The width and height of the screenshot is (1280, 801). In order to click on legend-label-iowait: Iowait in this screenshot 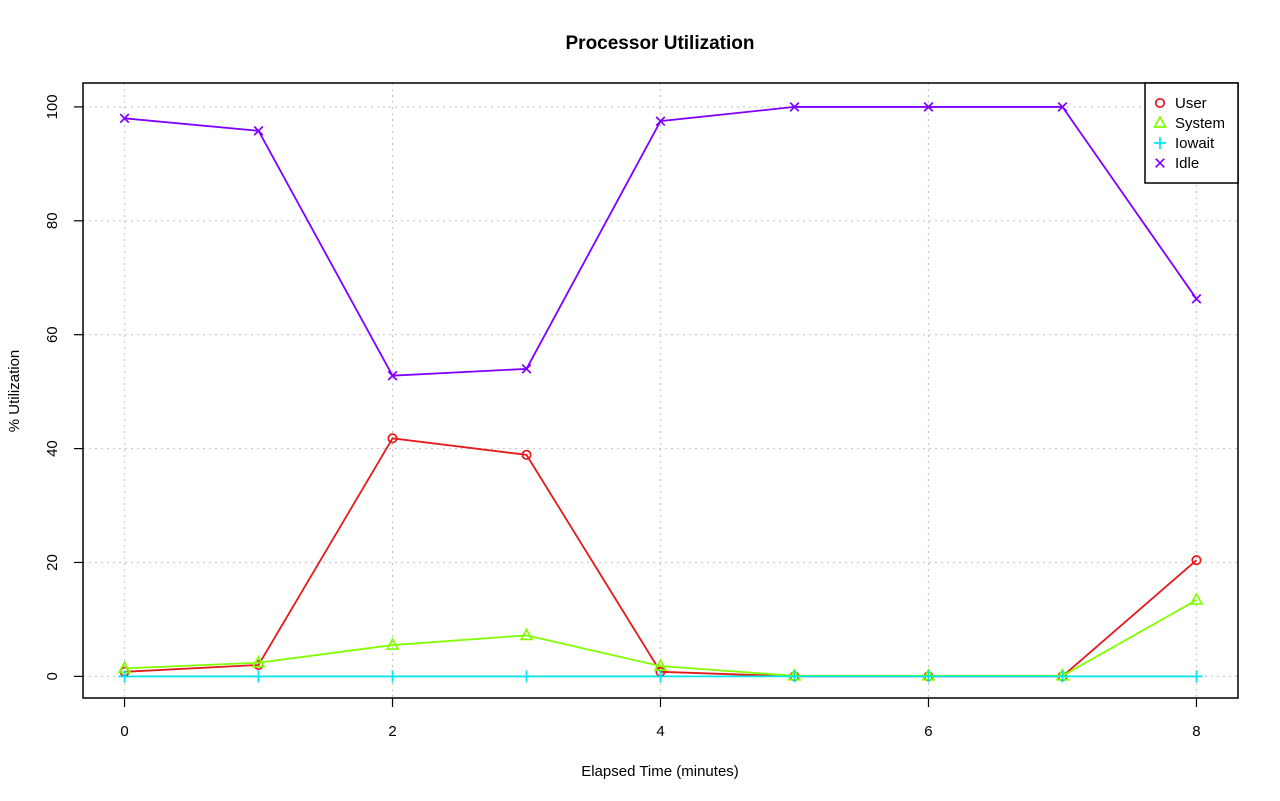, I will do `click(1195, 143)`.